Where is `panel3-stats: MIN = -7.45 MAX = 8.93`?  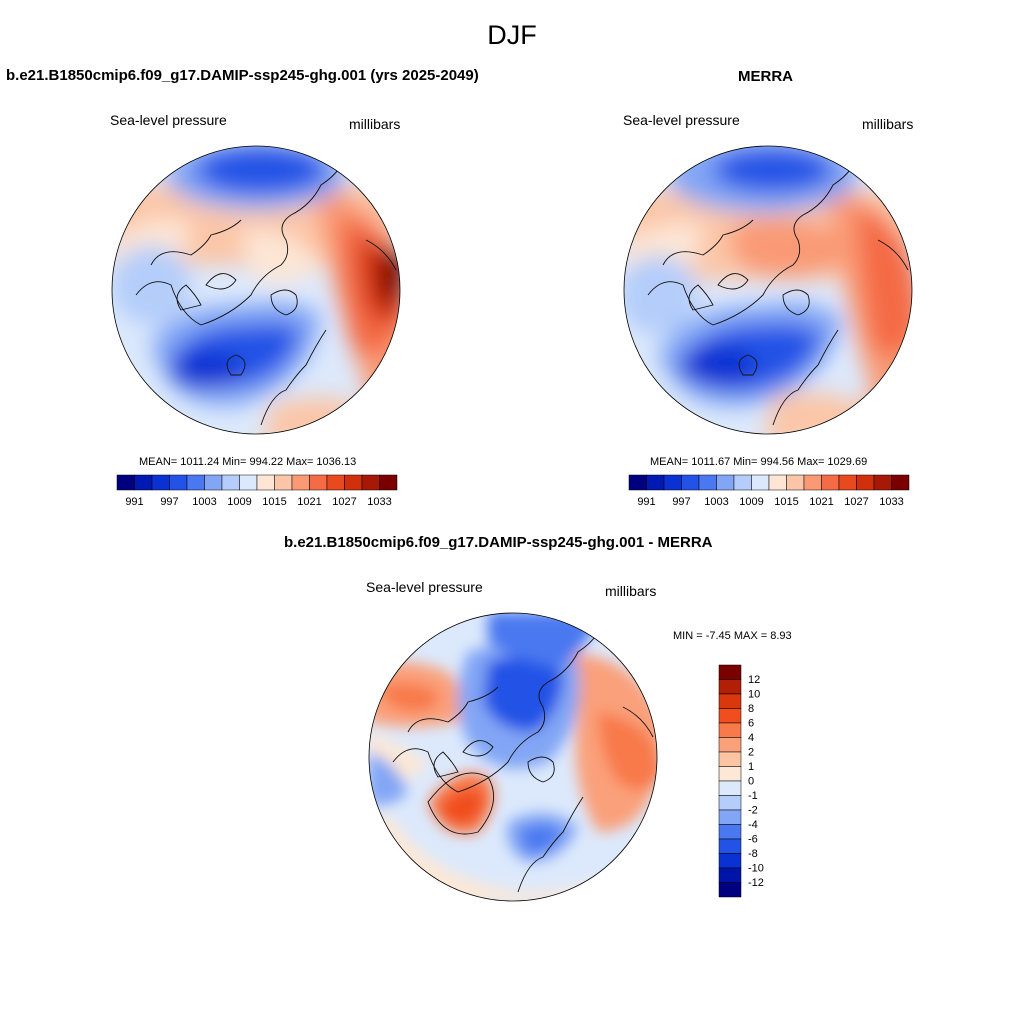 panel3-stats: MIN = -7.45 MAX = 8.93 is located at coordinates (732, 636).